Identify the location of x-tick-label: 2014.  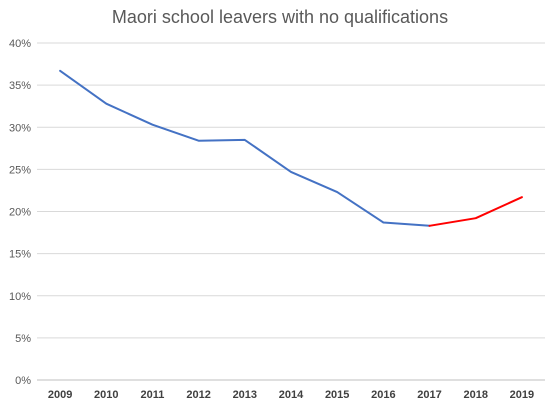
(291, 395).